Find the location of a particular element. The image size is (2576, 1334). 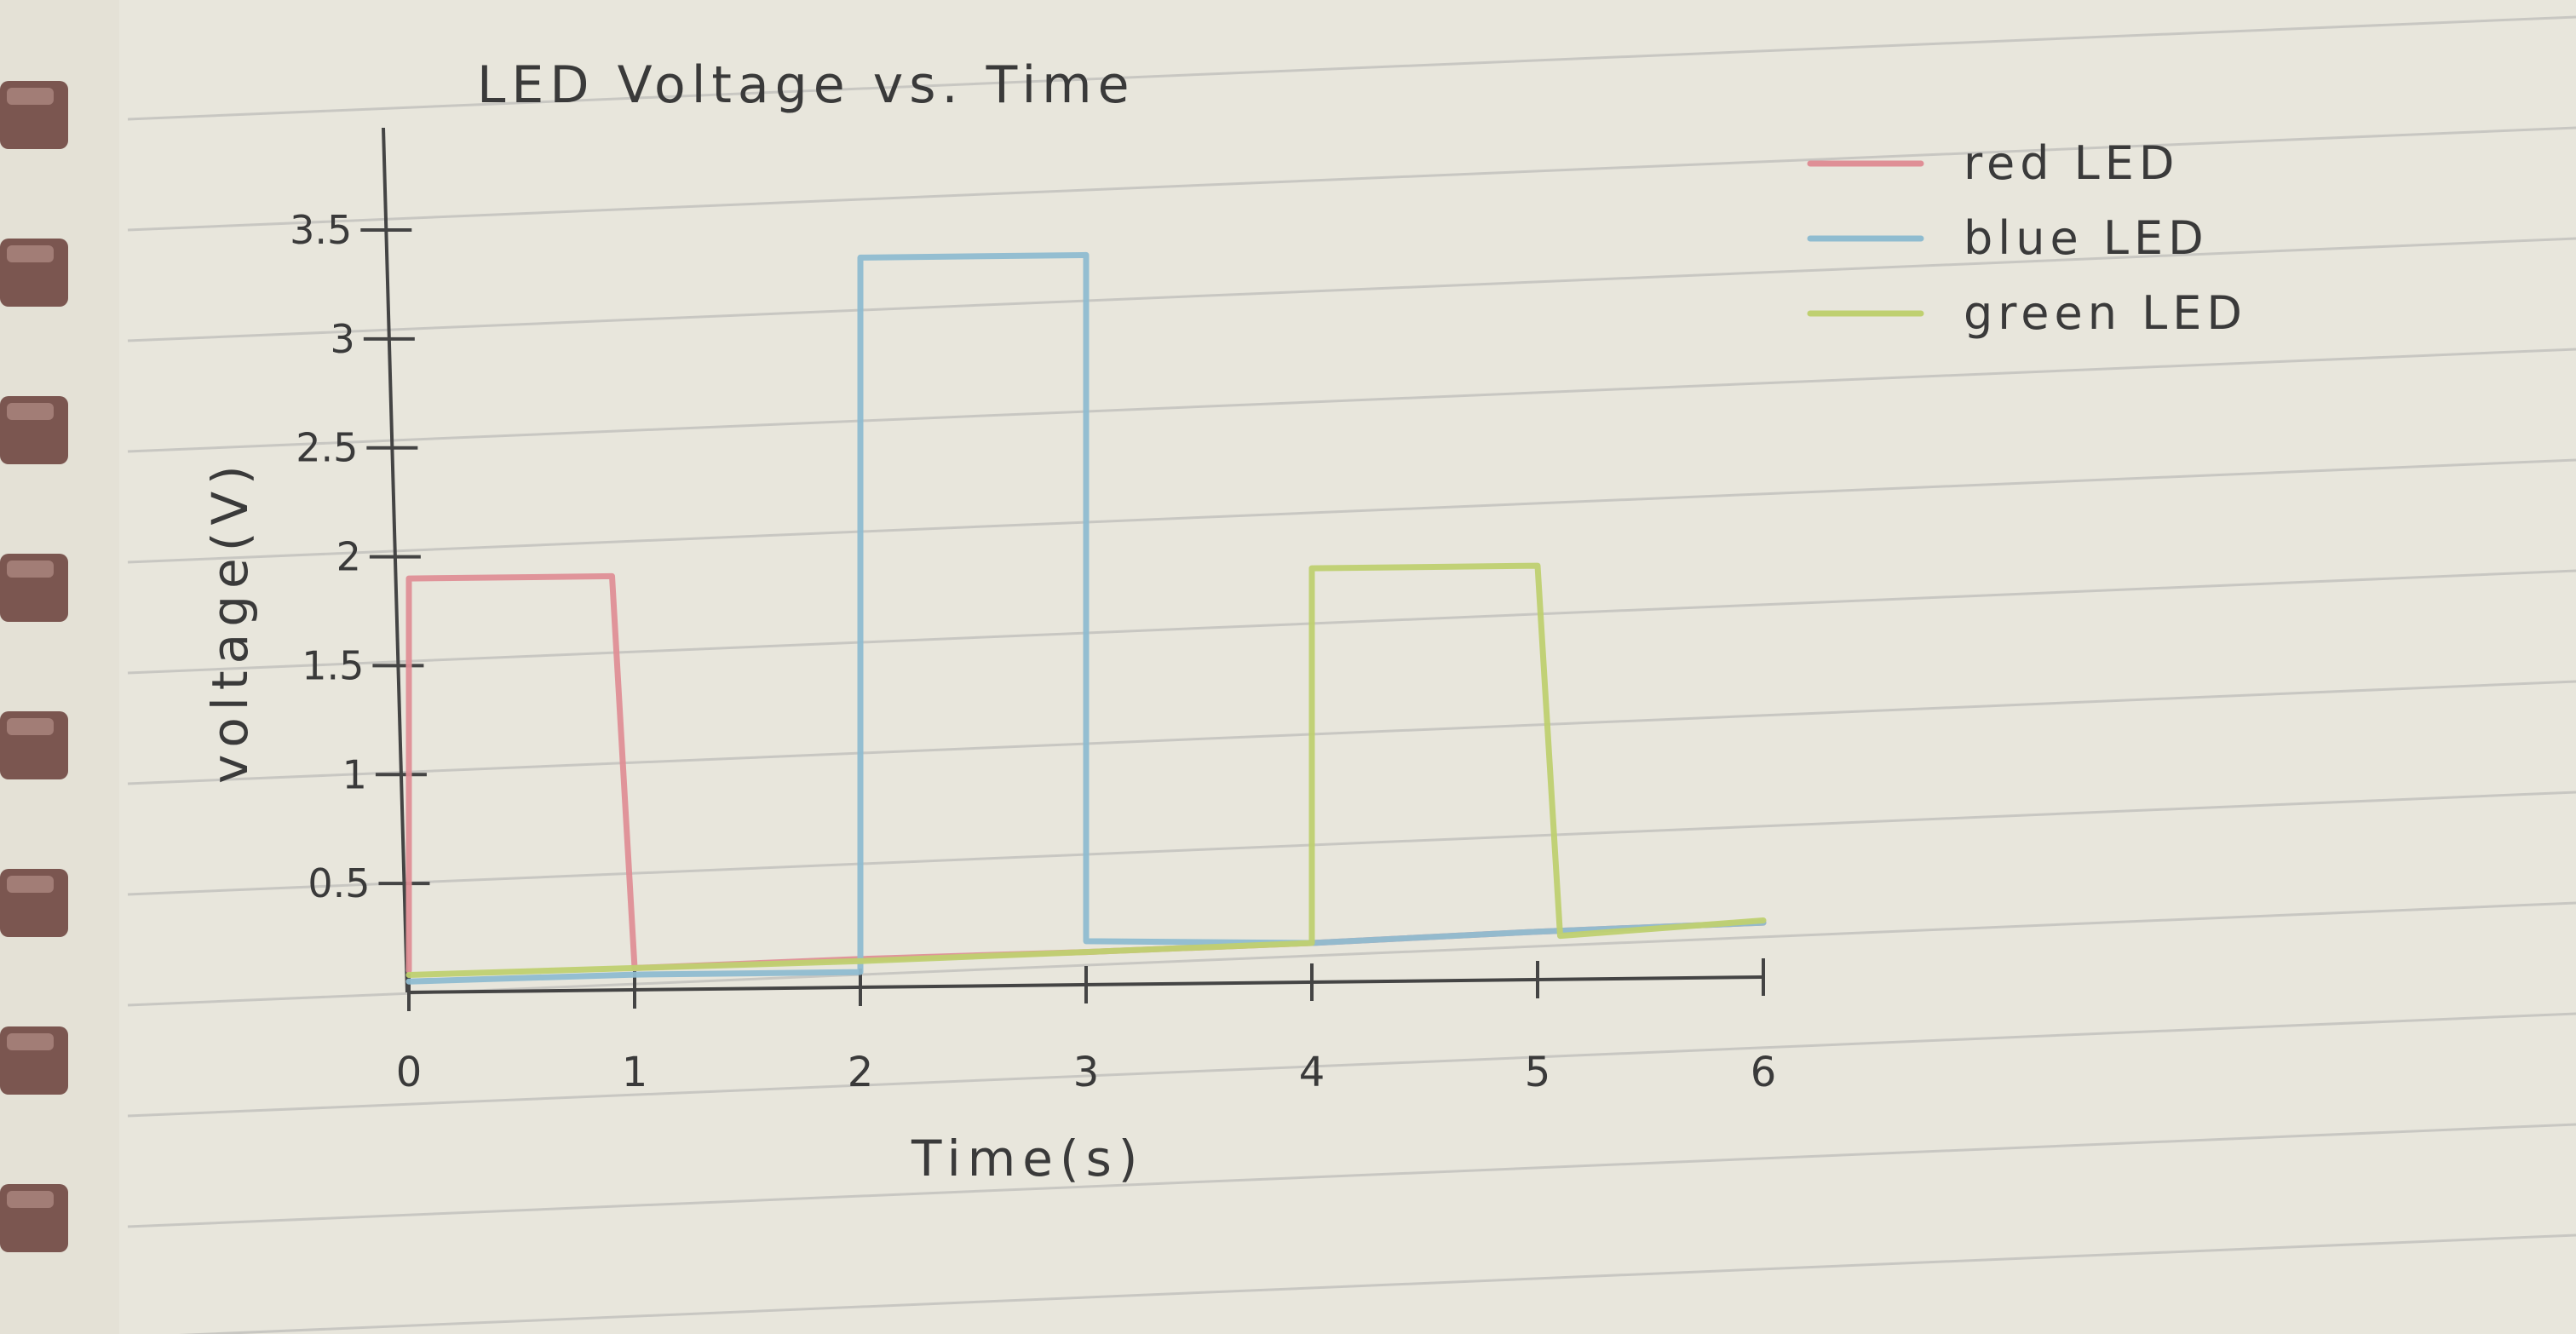

x-tick-label: 0 is located at coordinates (410, 1073).